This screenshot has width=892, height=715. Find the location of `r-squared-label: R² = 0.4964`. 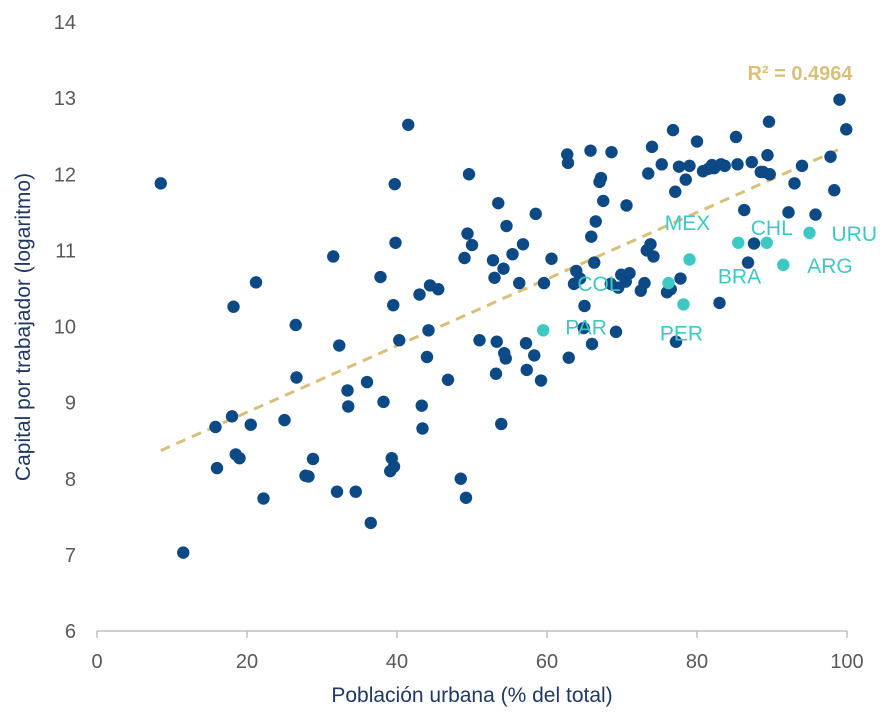

r-squared-label: R² = 0.4964 is located at coordinates (800, 74).